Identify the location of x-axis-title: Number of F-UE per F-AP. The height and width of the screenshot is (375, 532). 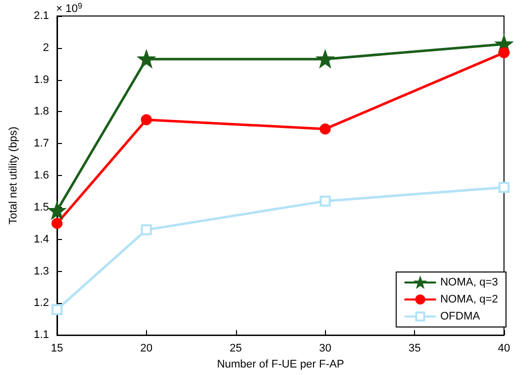
(280, 364).